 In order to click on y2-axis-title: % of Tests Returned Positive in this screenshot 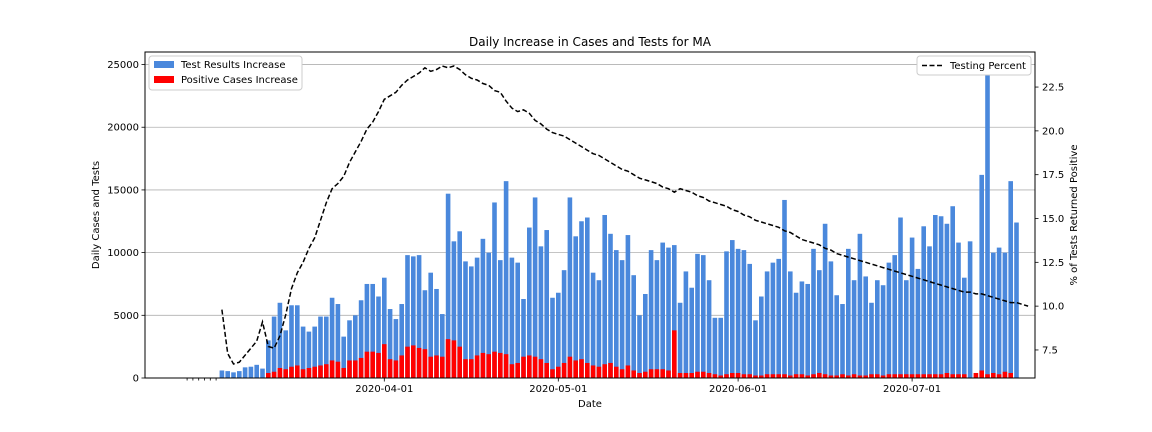, I will do `click(1074, 215)`.